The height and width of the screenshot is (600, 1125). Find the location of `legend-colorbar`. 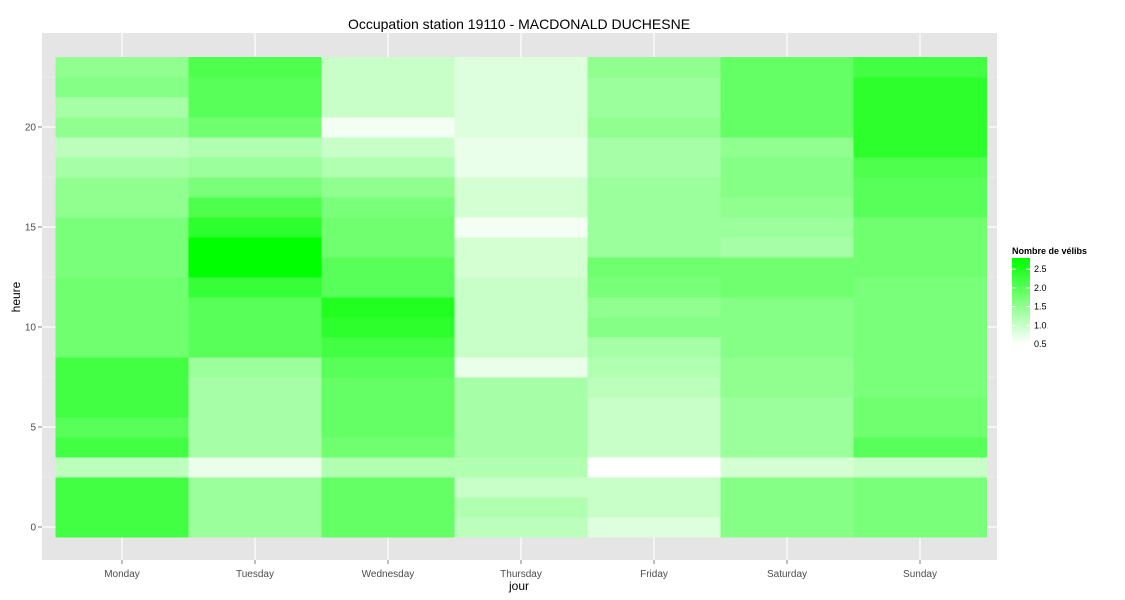

legend-colorbar is located at coordinates (1021, 301).